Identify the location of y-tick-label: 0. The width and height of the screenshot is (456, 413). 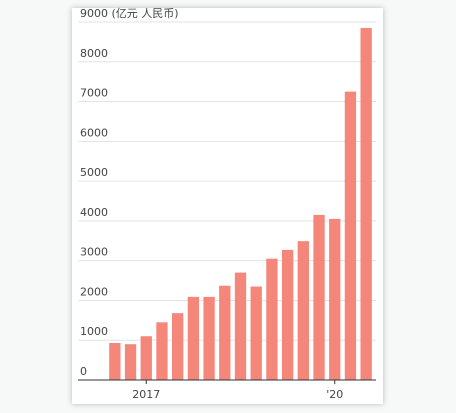
(83, 371).